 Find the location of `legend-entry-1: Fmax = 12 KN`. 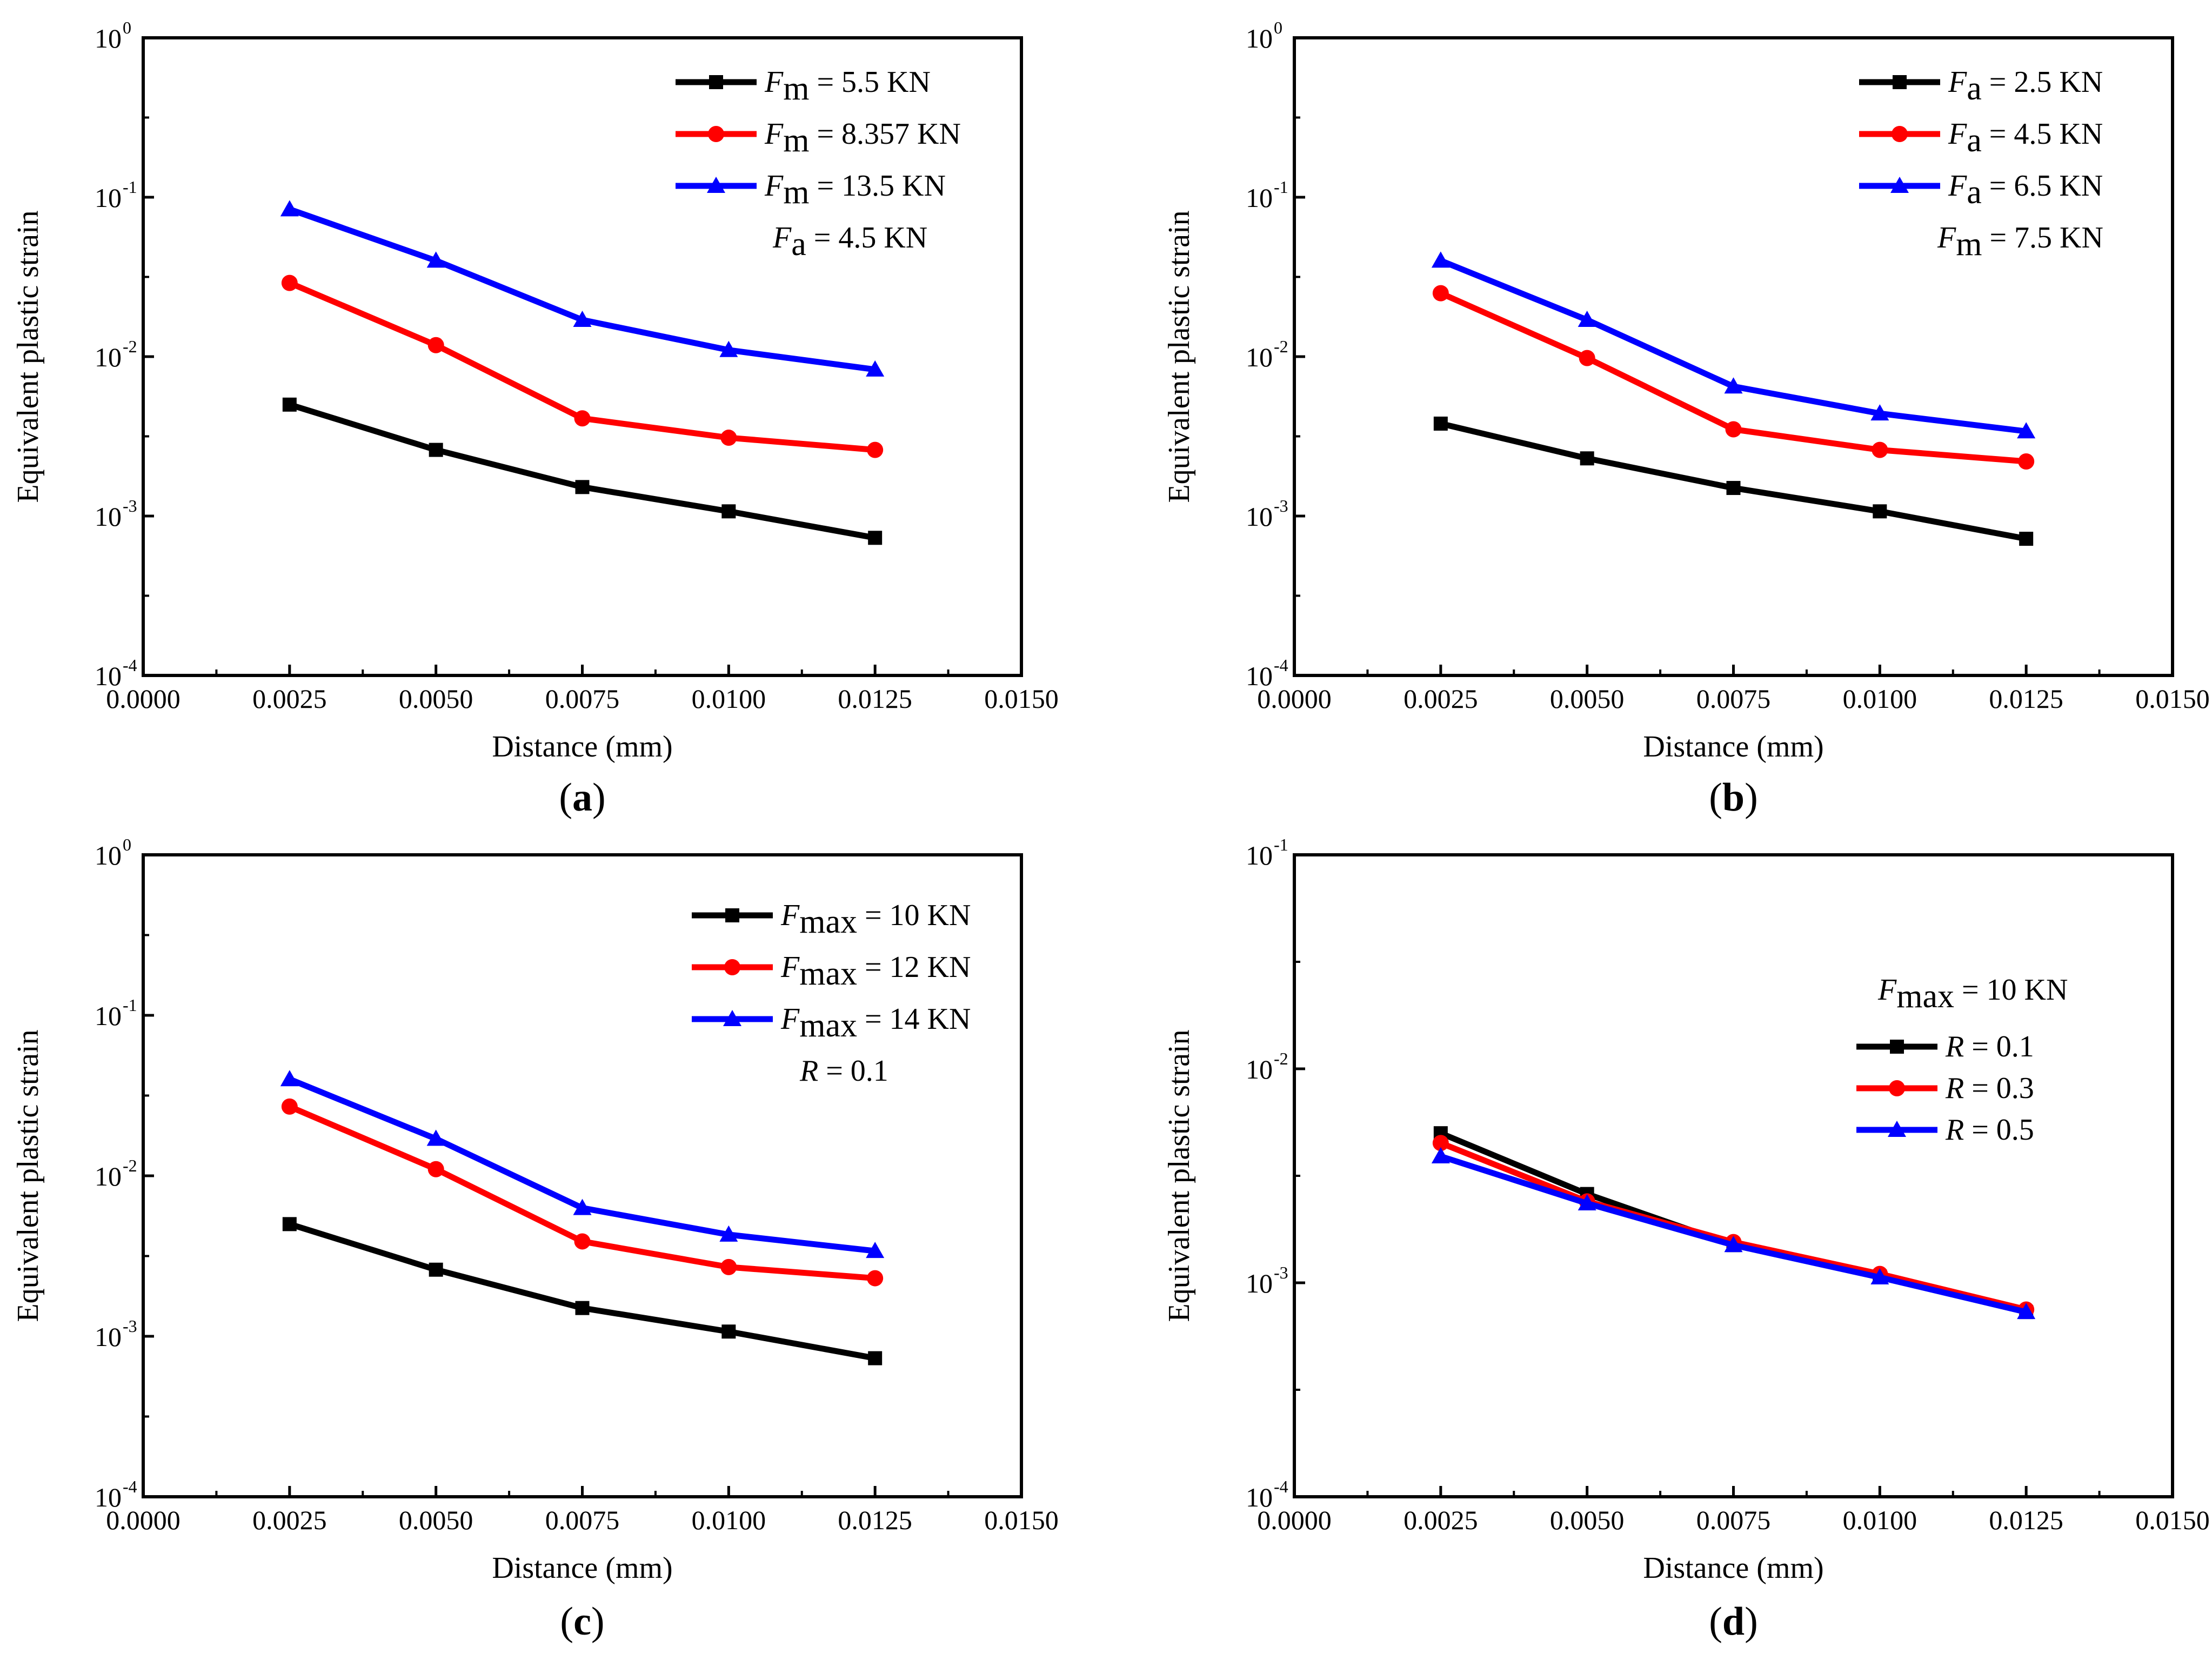

legend-entry-1: Fmax = 12 KN is located at coordinates (875, 971).